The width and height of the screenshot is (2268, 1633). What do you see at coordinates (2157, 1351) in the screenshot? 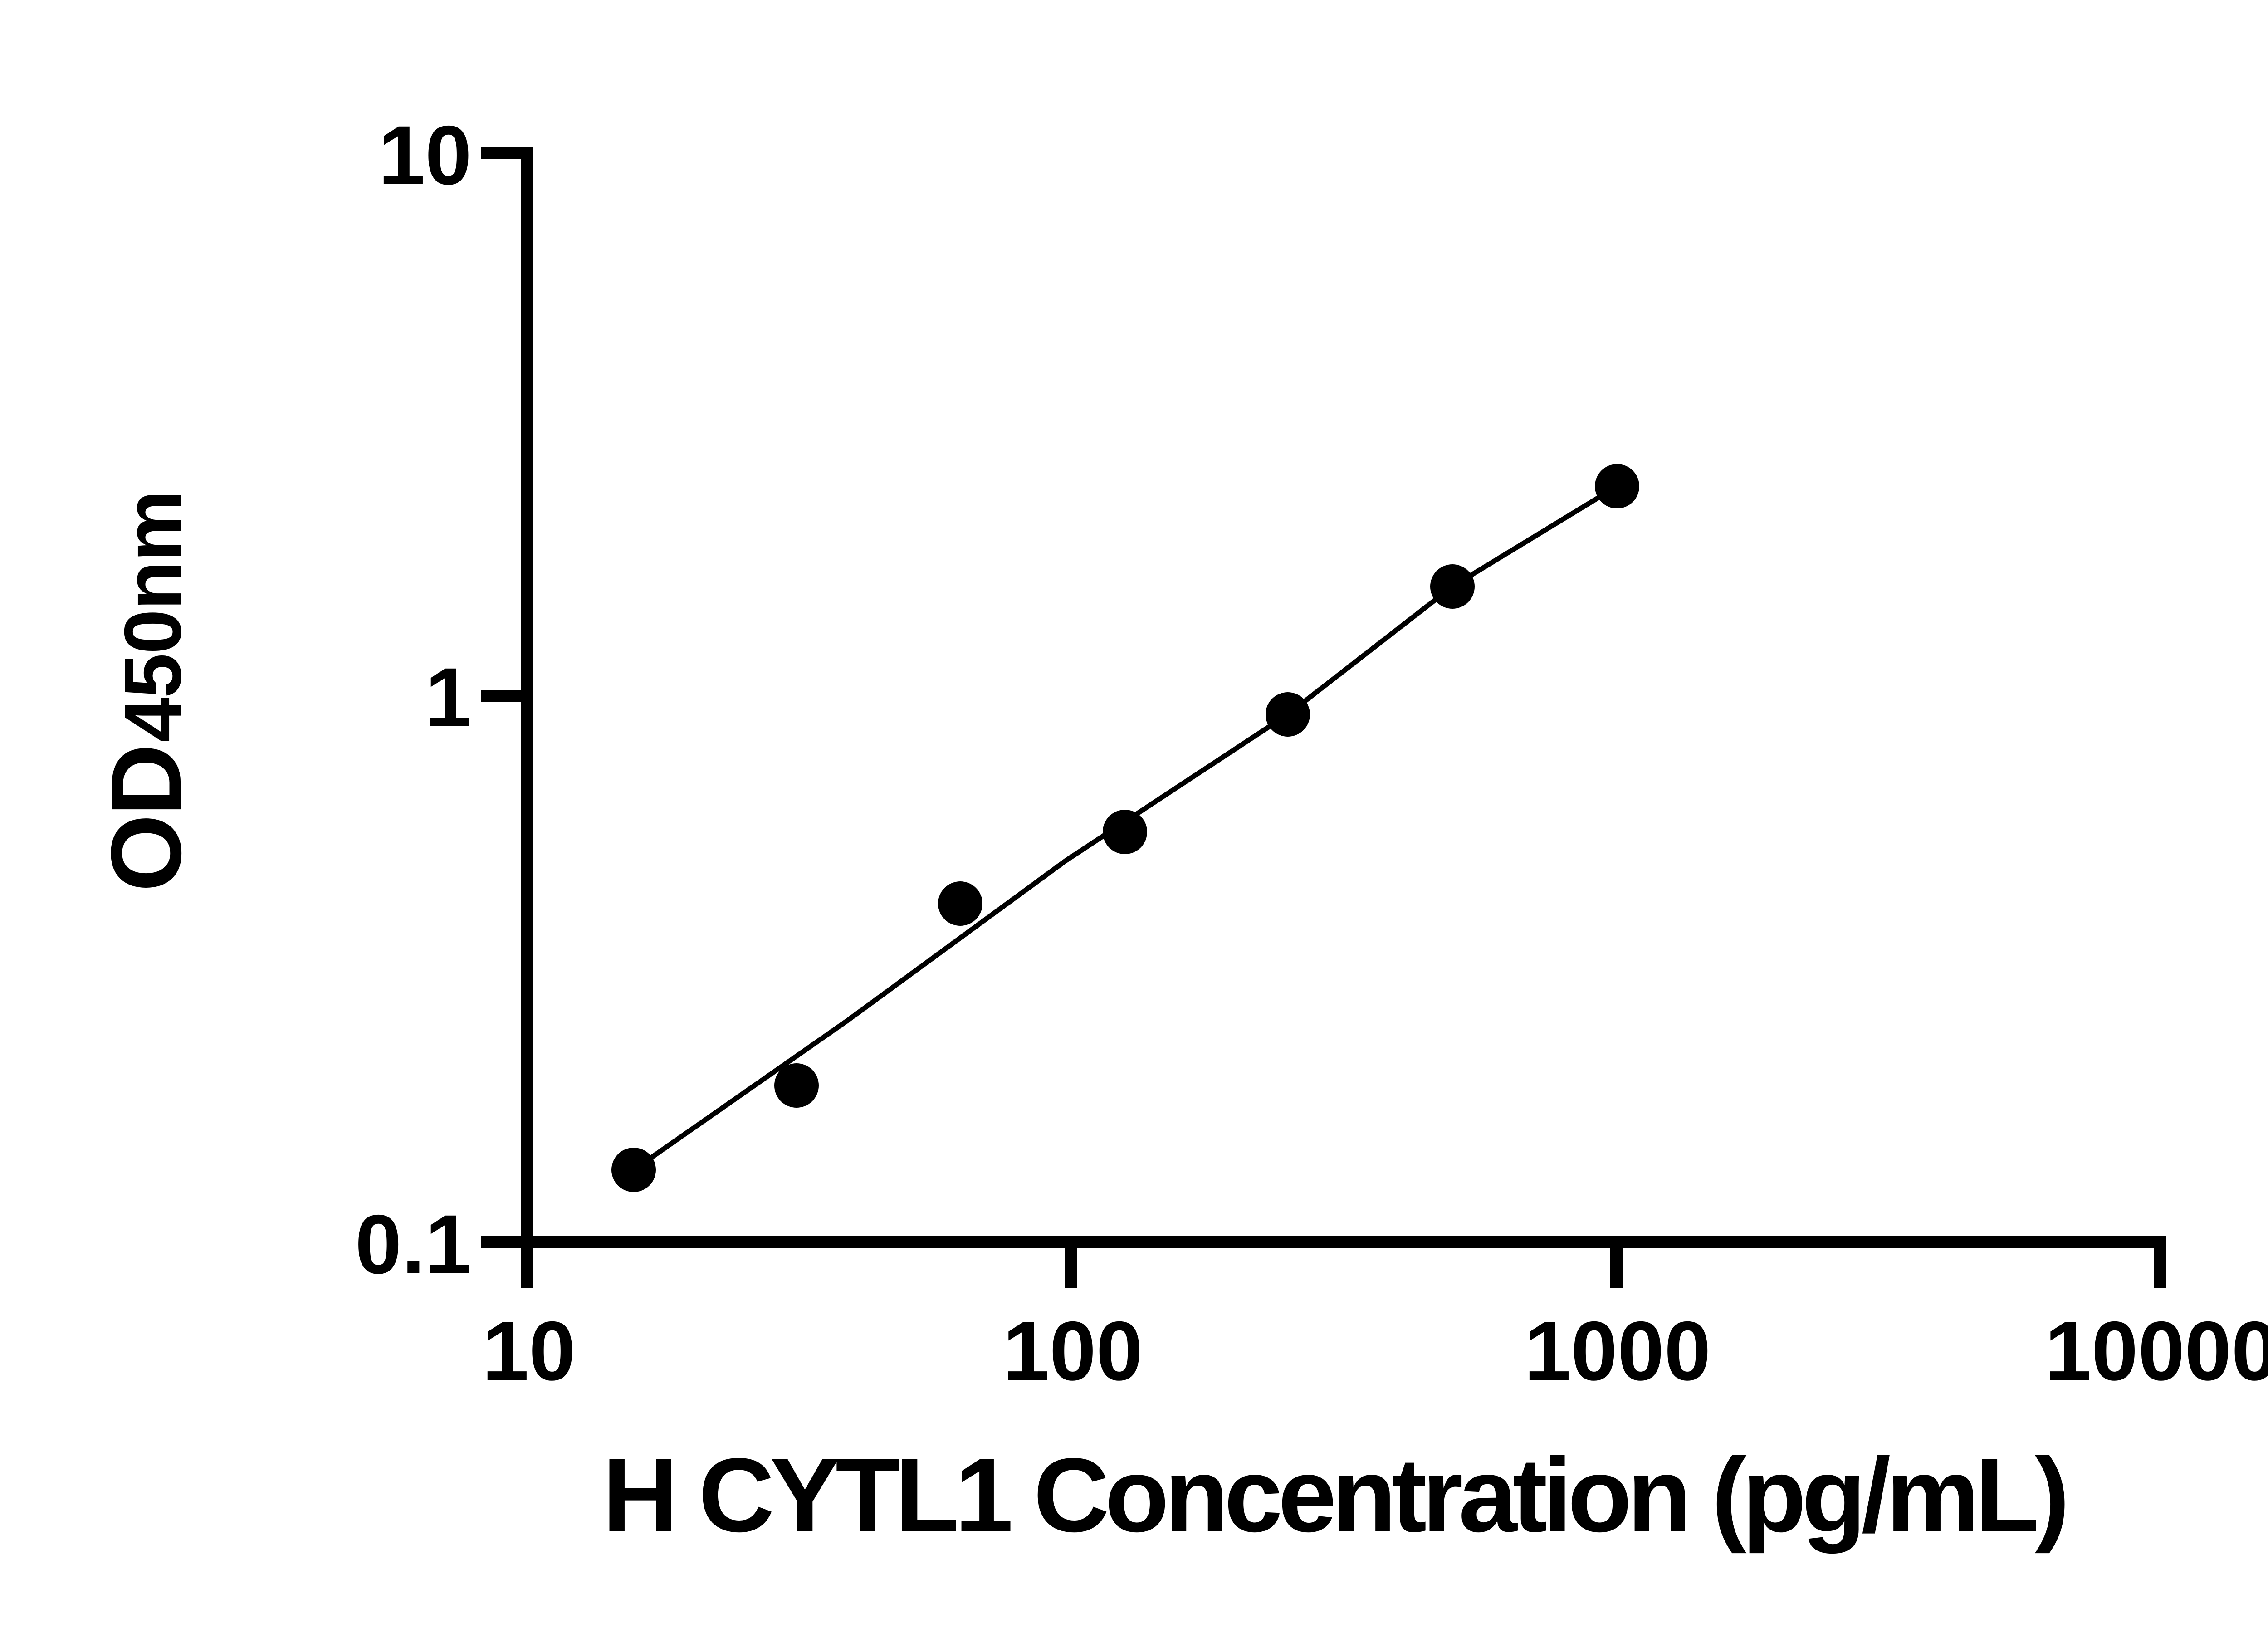
I see `svg-text: 10000` at bounding box center [2157, 1351].